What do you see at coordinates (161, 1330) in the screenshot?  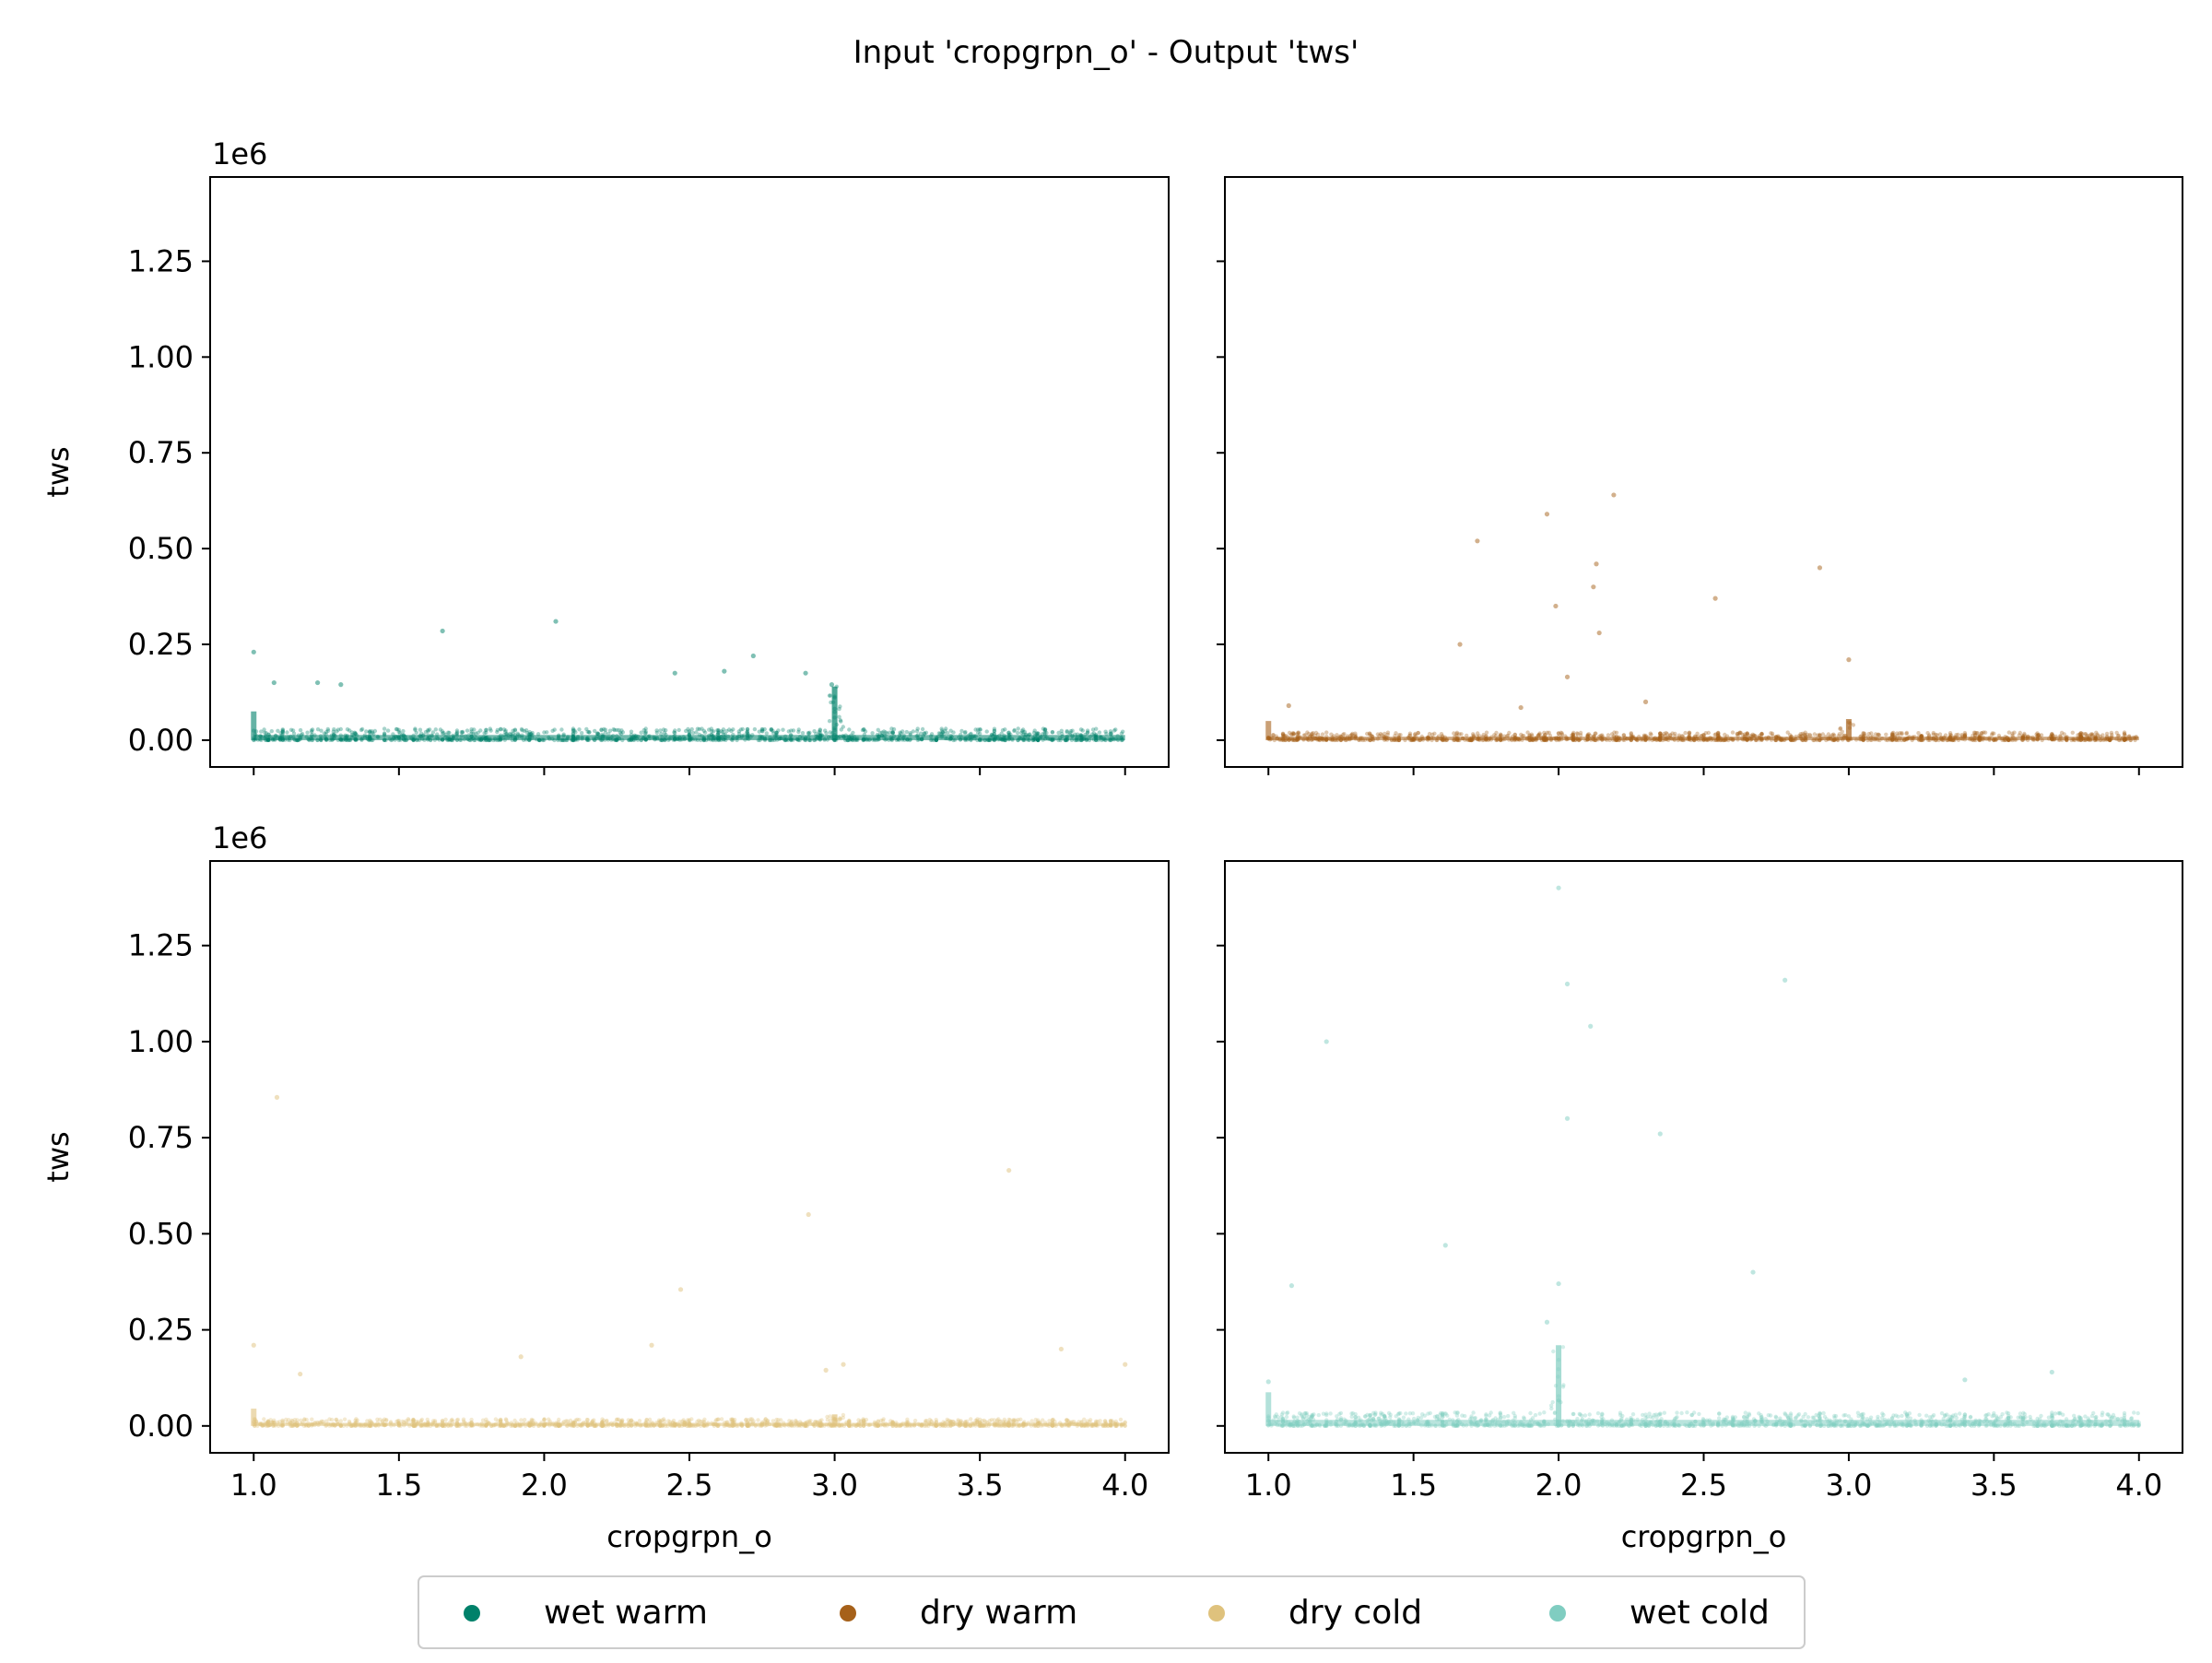 I see `y-tick-label: 0.25` at bounding box center [161, 1330].